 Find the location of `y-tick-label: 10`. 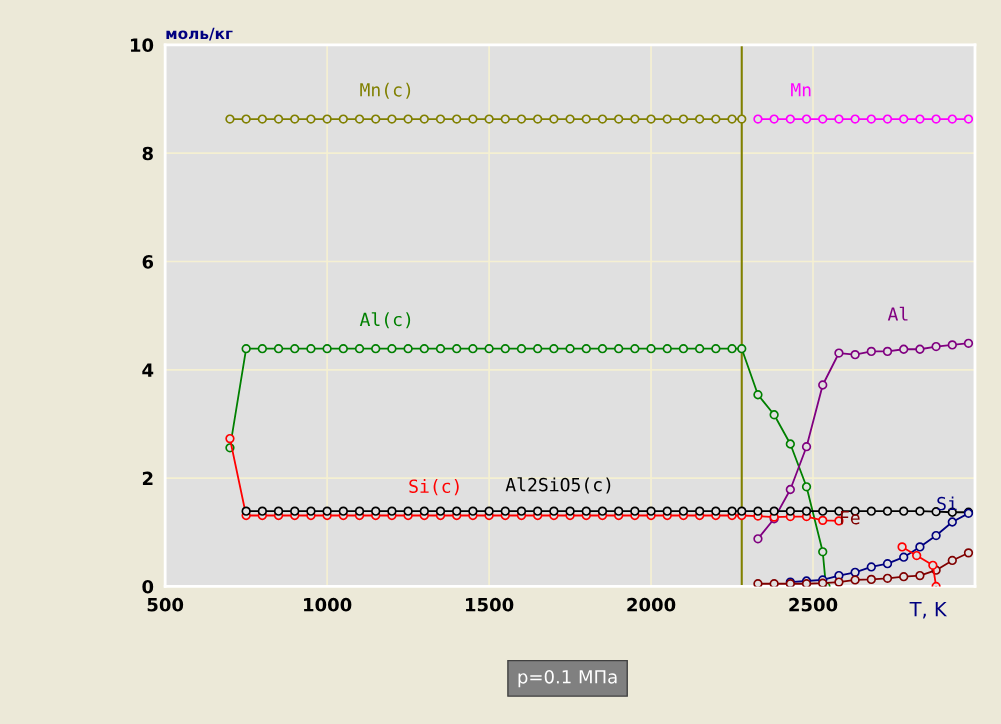

y-tick-label: 10 is located at coordinates (142, 45).